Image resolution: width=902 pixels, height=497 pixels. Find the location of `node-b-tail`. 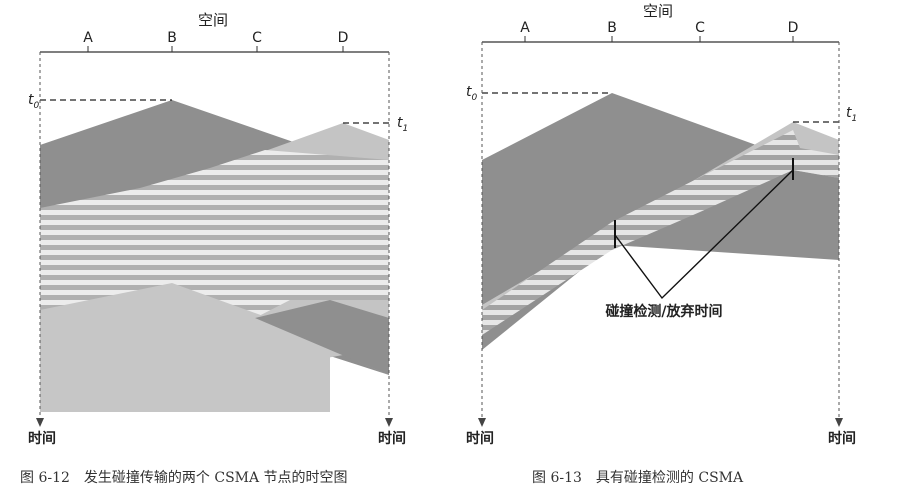

node-b-tail is located at coordinates (185, 347).